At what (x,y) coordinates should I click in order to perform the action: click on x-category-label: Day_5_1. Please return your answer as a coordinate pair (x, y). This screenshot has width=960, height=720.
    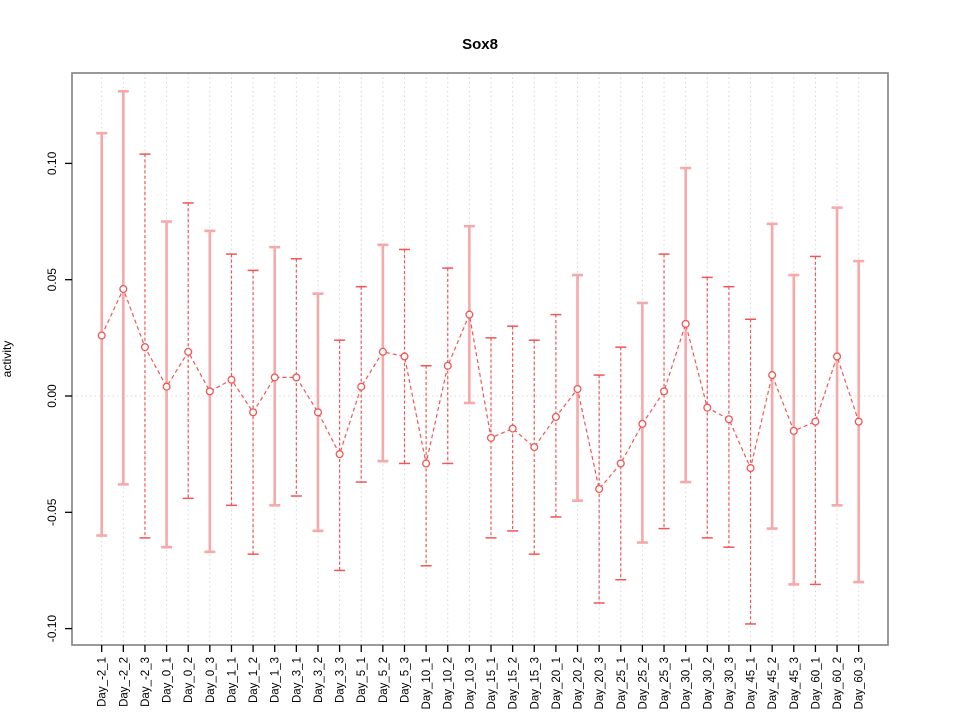
    Looking at the image, I should click on (362, 680).